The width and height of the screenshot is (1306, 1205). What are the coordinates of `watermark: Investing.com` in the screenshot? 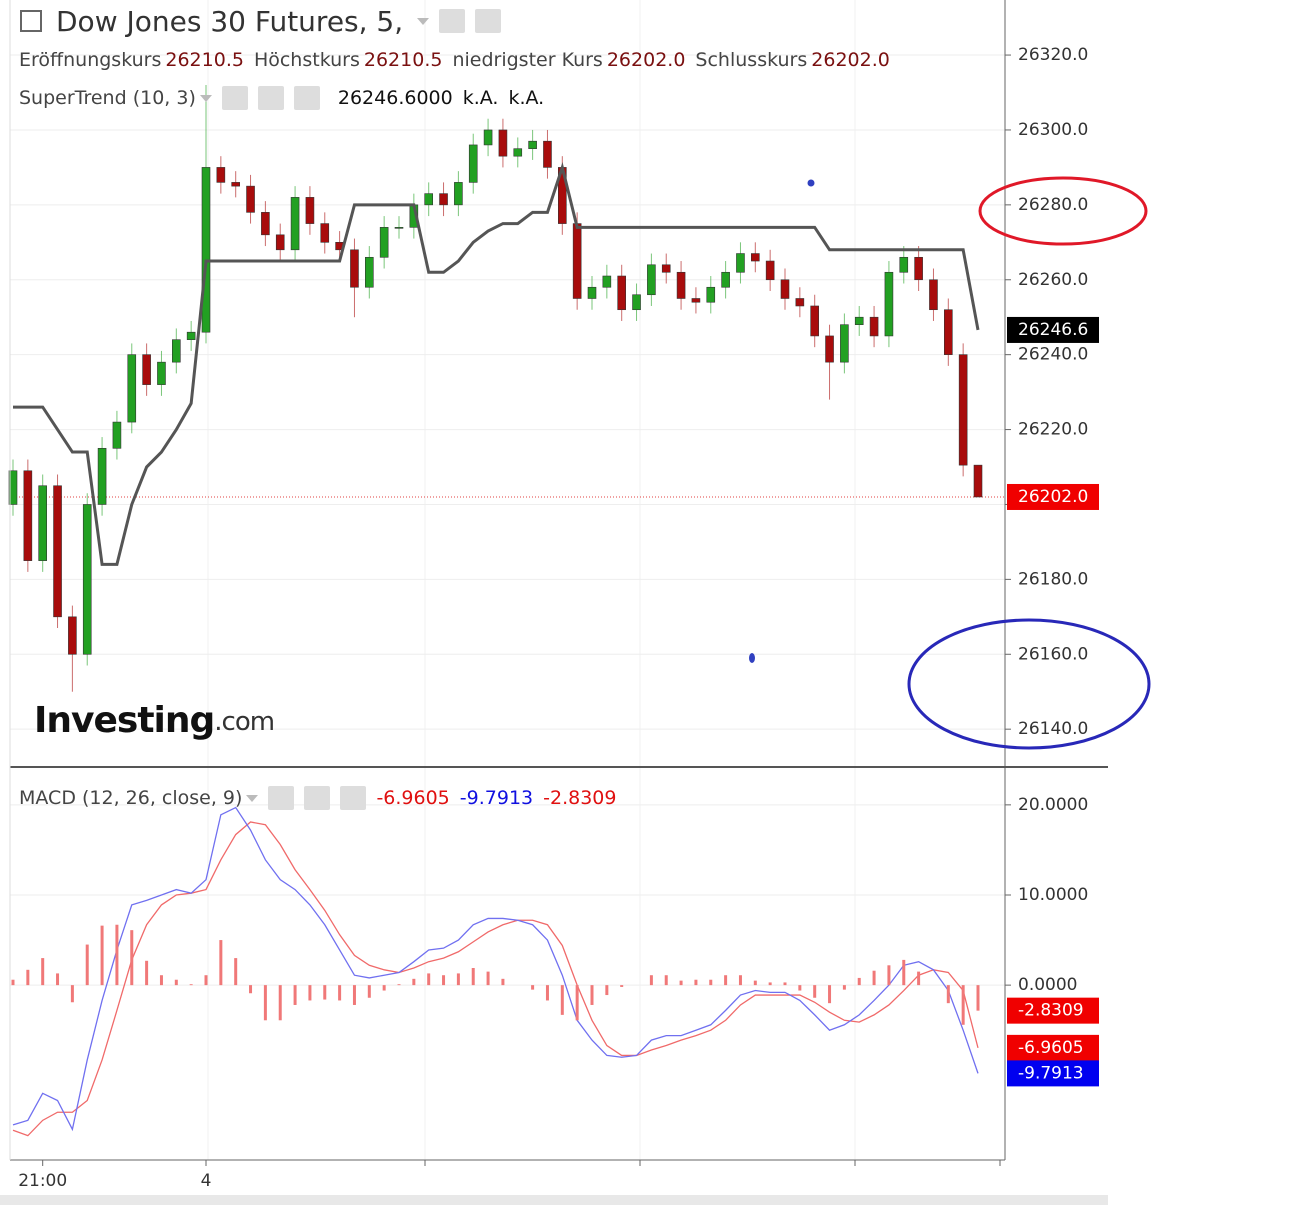 It's located at (154, 720).